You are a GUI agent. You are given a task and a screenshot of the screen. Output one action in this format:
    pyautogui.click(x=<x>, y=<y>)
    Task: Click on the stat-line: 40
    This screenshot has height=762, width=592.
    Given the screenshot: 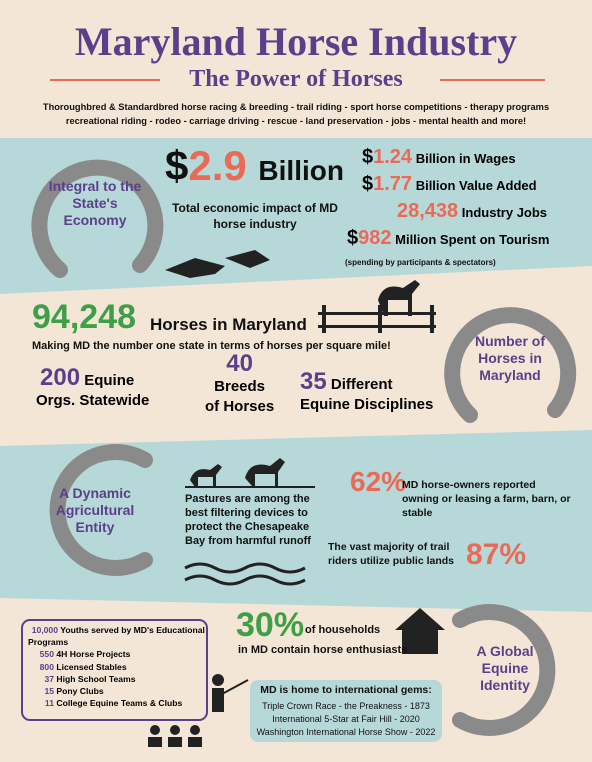 What is the action you would take?
    pyautogui.click(x=239, y=364)
    